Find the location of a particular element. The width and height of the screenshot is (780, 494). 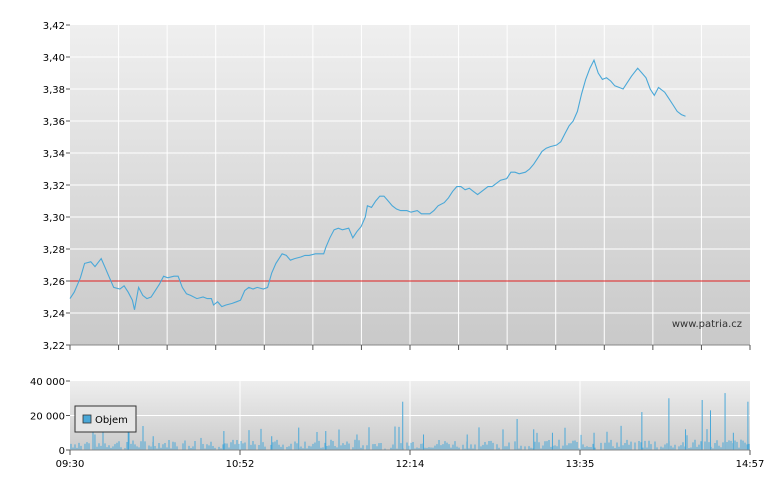

volume-y-axis: 0 20 000 40 000 is located at coordinates (50, 417).